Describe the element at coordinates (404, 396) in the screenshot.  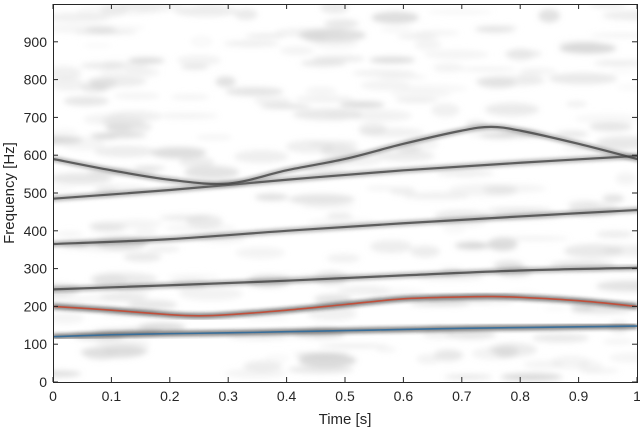
I see `x-tick-label: 0.6` at that location.